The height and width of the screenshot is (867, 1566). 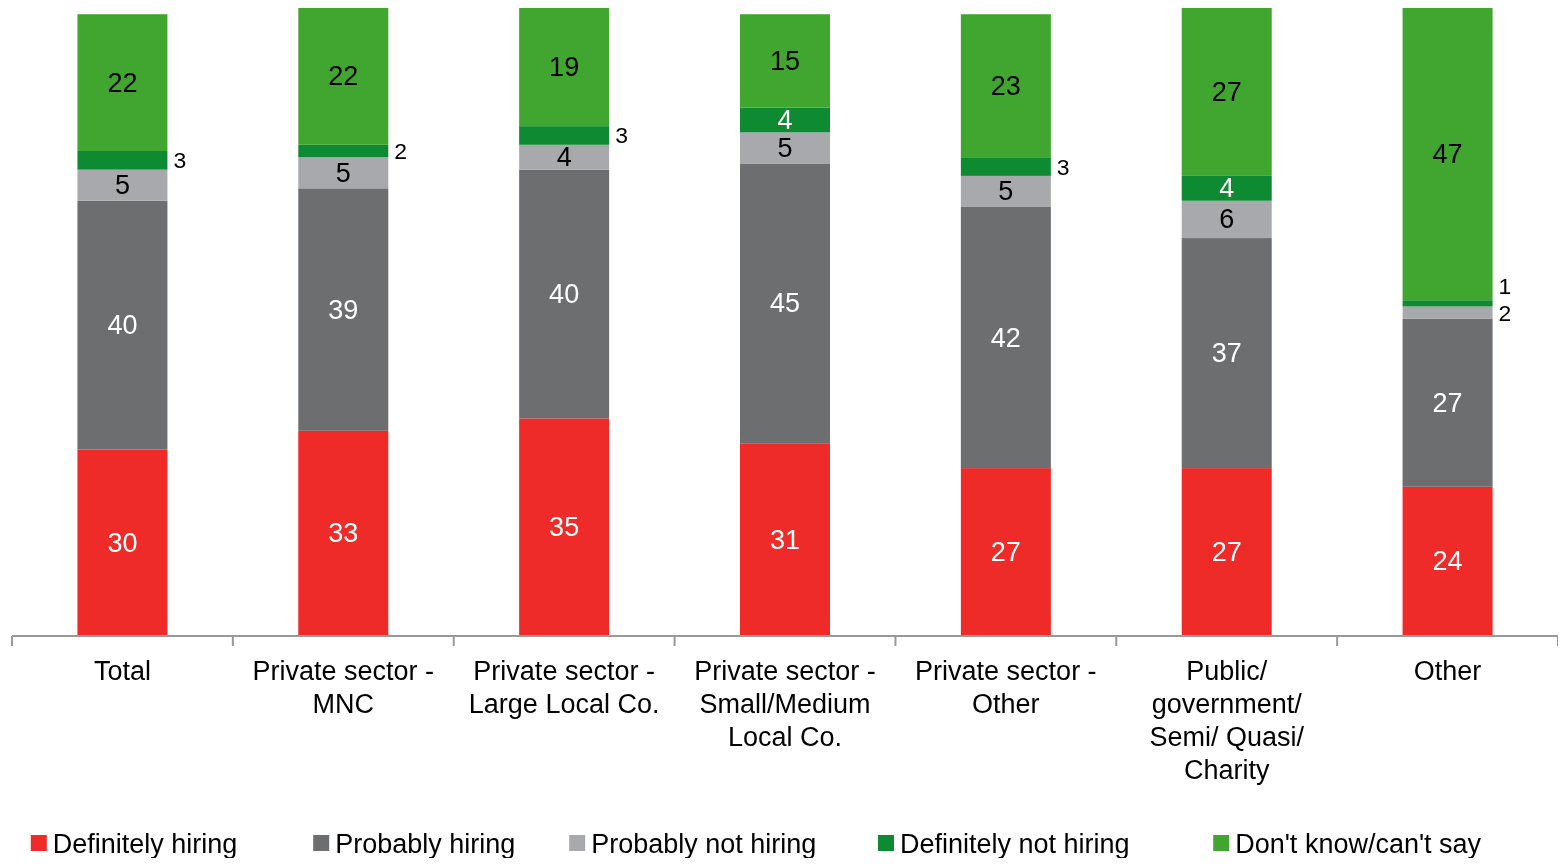 I want to click on data-label: 24, so click(x=1447, y=561).